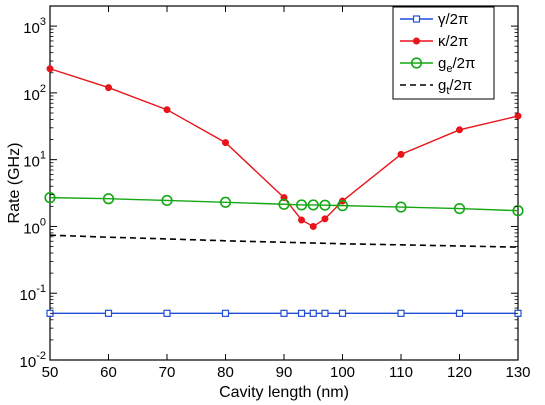 The height and width of the screenshot is (405, 545). What do you see at coordinates (225, 372) in the screenshot?
I see `x-tick-label: 80` at bounding box center [225, 372].